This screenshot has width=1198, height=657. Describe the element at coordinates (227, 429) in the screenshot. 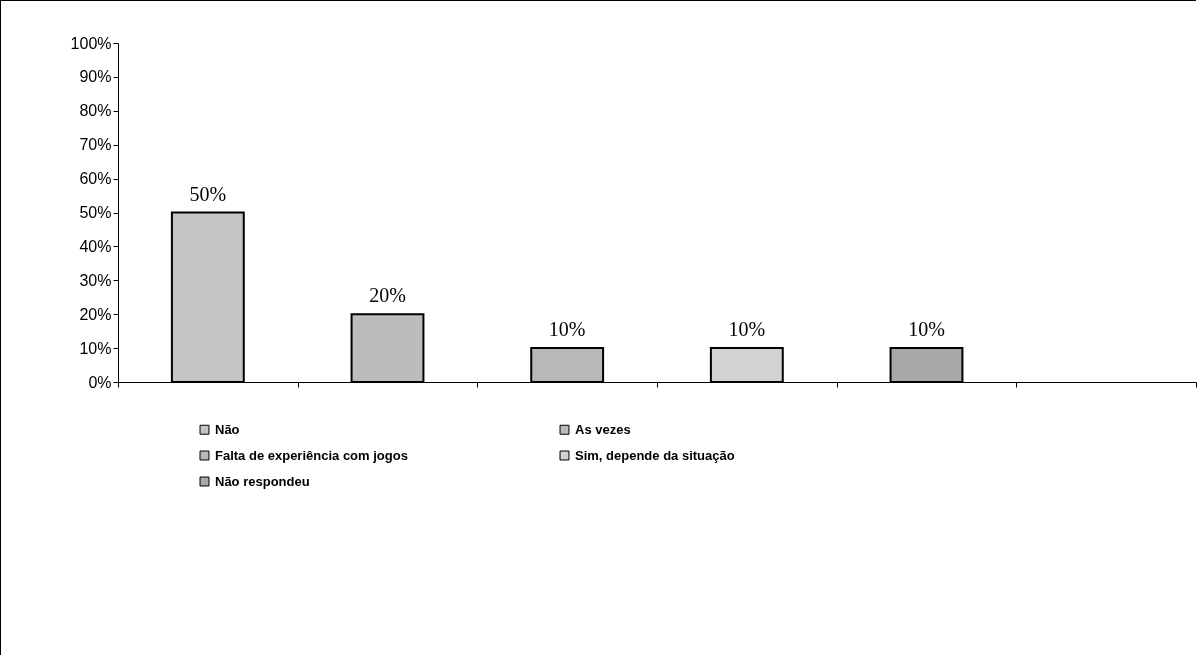

I see `legend-label: Não` at that location.